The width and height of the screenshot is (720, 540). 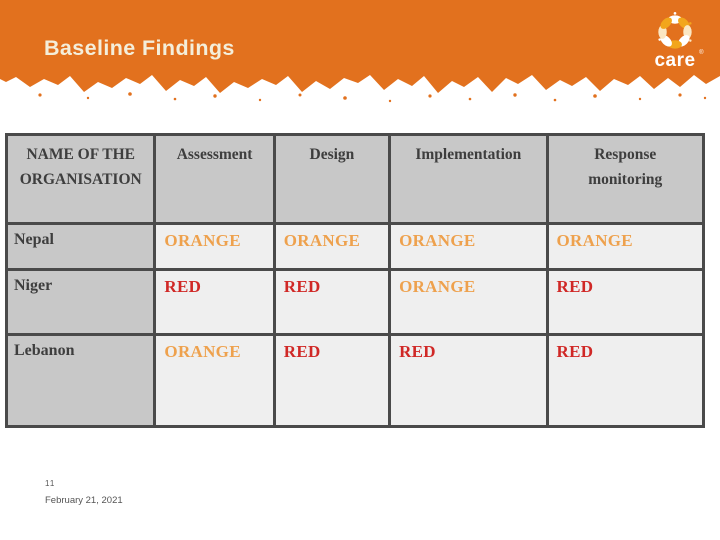 What do you see at coordinates (80, 302) in the screenshot?
I see `row-label-niger: Niger` at bounding box center [80, 302].